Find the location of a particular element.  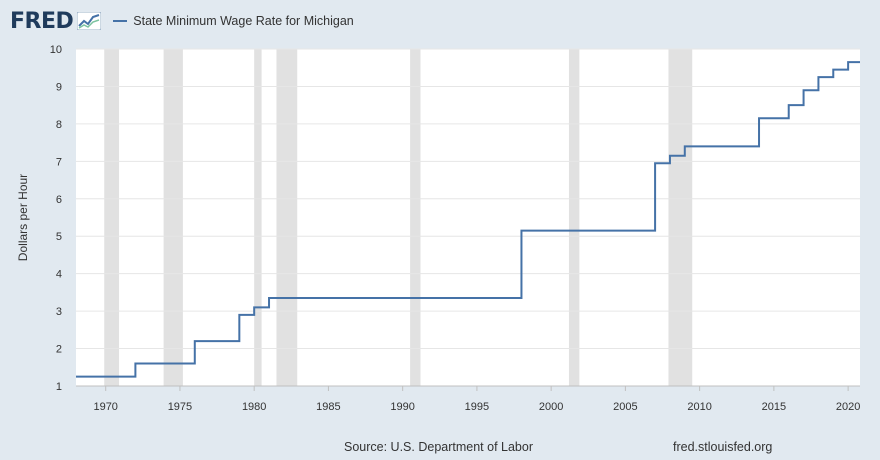

y-tick-label: 7 is located at coordinates (59, 162).